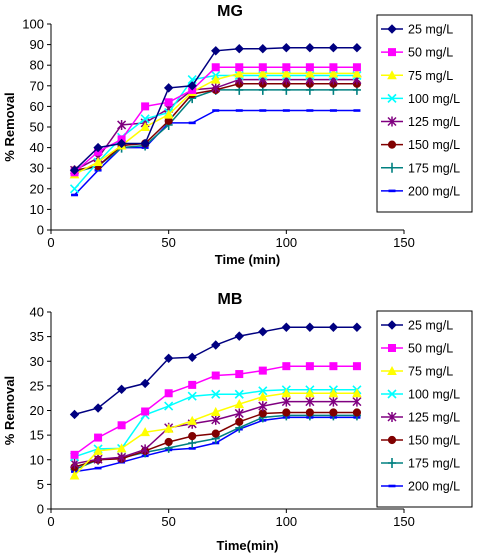 The height and width of the screenshot is (554, 482). I want to click on legend-item: 25 mg/L, so click(417, 30).